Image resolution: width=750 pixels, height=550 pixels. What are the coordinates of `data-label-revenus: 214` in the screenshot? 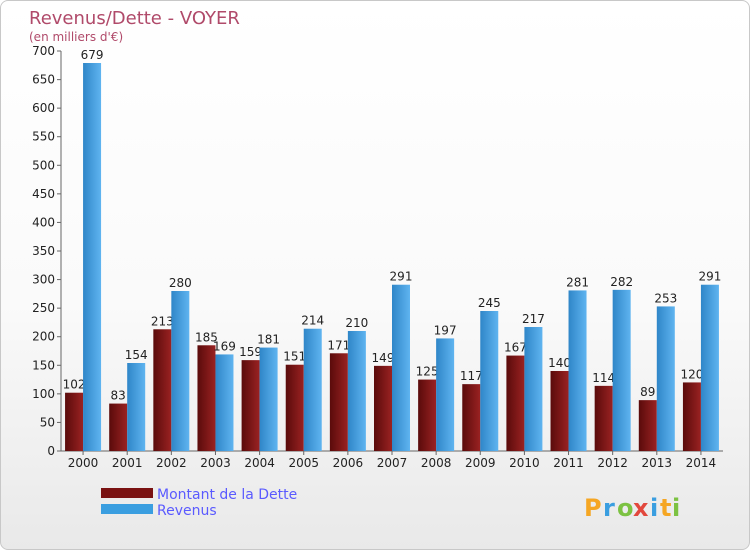 It's located at (312, 321).